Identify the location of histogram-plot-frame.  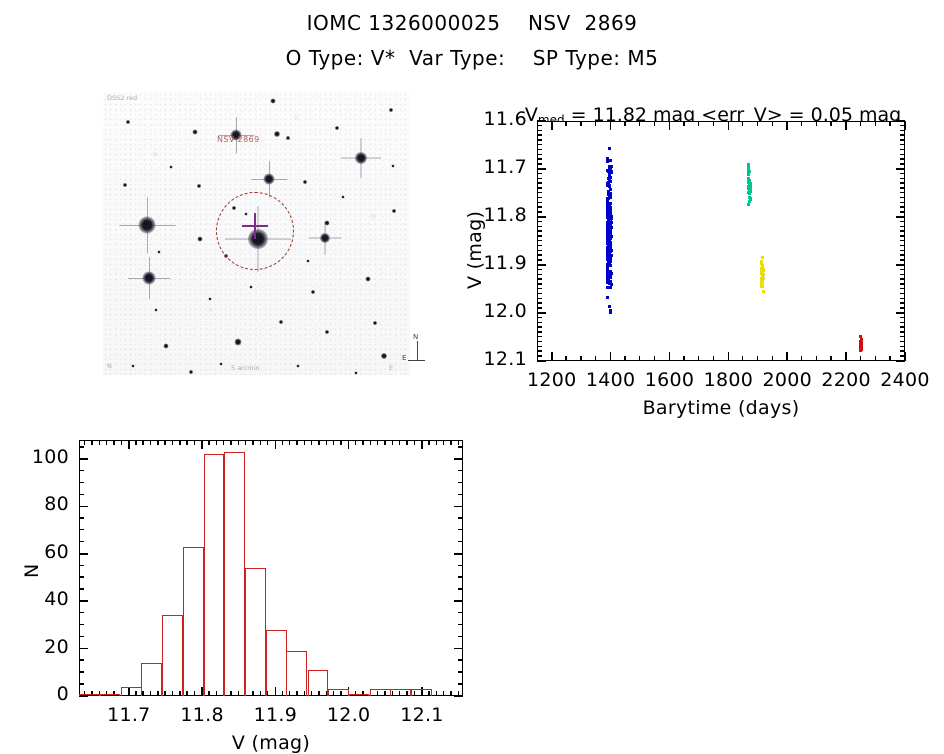
(271, 568).